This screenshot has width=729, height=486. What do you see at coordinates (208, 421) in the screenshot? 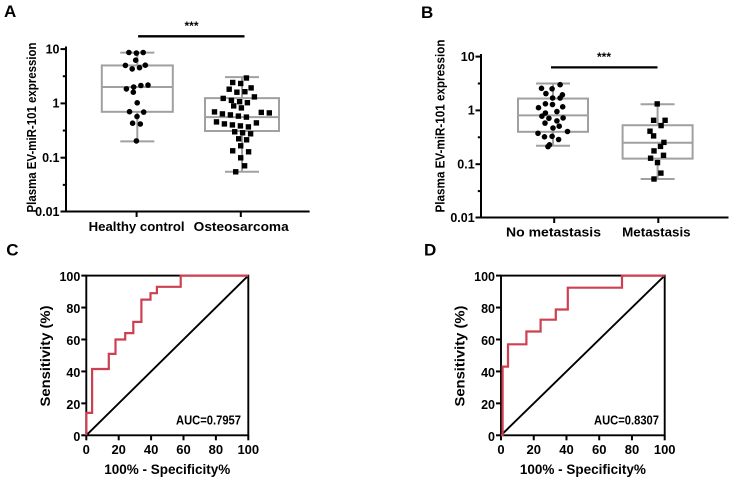
I see `svg-text: AUC=0.7957` at bounding box center [208, 421].